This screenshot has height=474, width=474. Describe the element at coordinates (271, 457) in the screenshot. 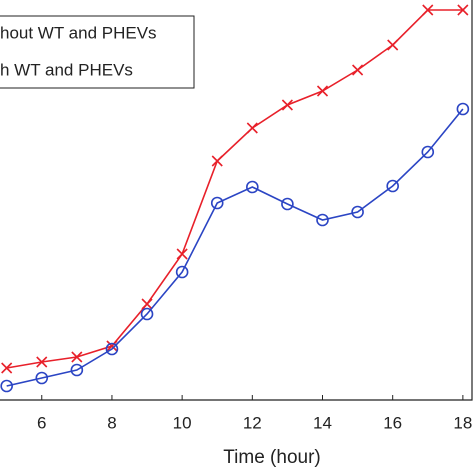

I see `x-axis-label: Time (hour)` at that location.